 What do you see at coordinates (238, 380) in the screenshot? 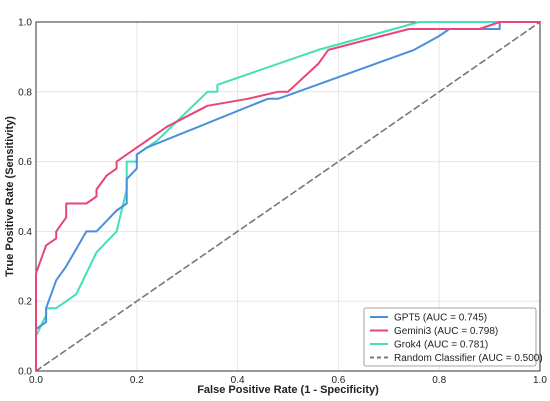
I see `x-tick-label: 0.4` at bounding box center [238, 380].